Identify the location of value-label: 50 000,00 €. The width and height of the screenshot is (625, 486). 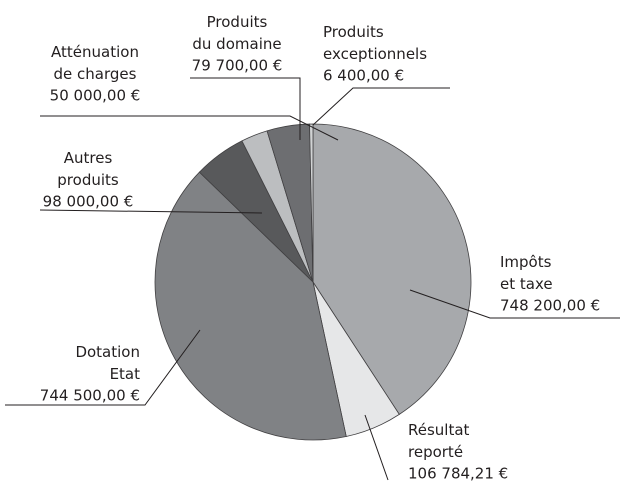
(95, 96).